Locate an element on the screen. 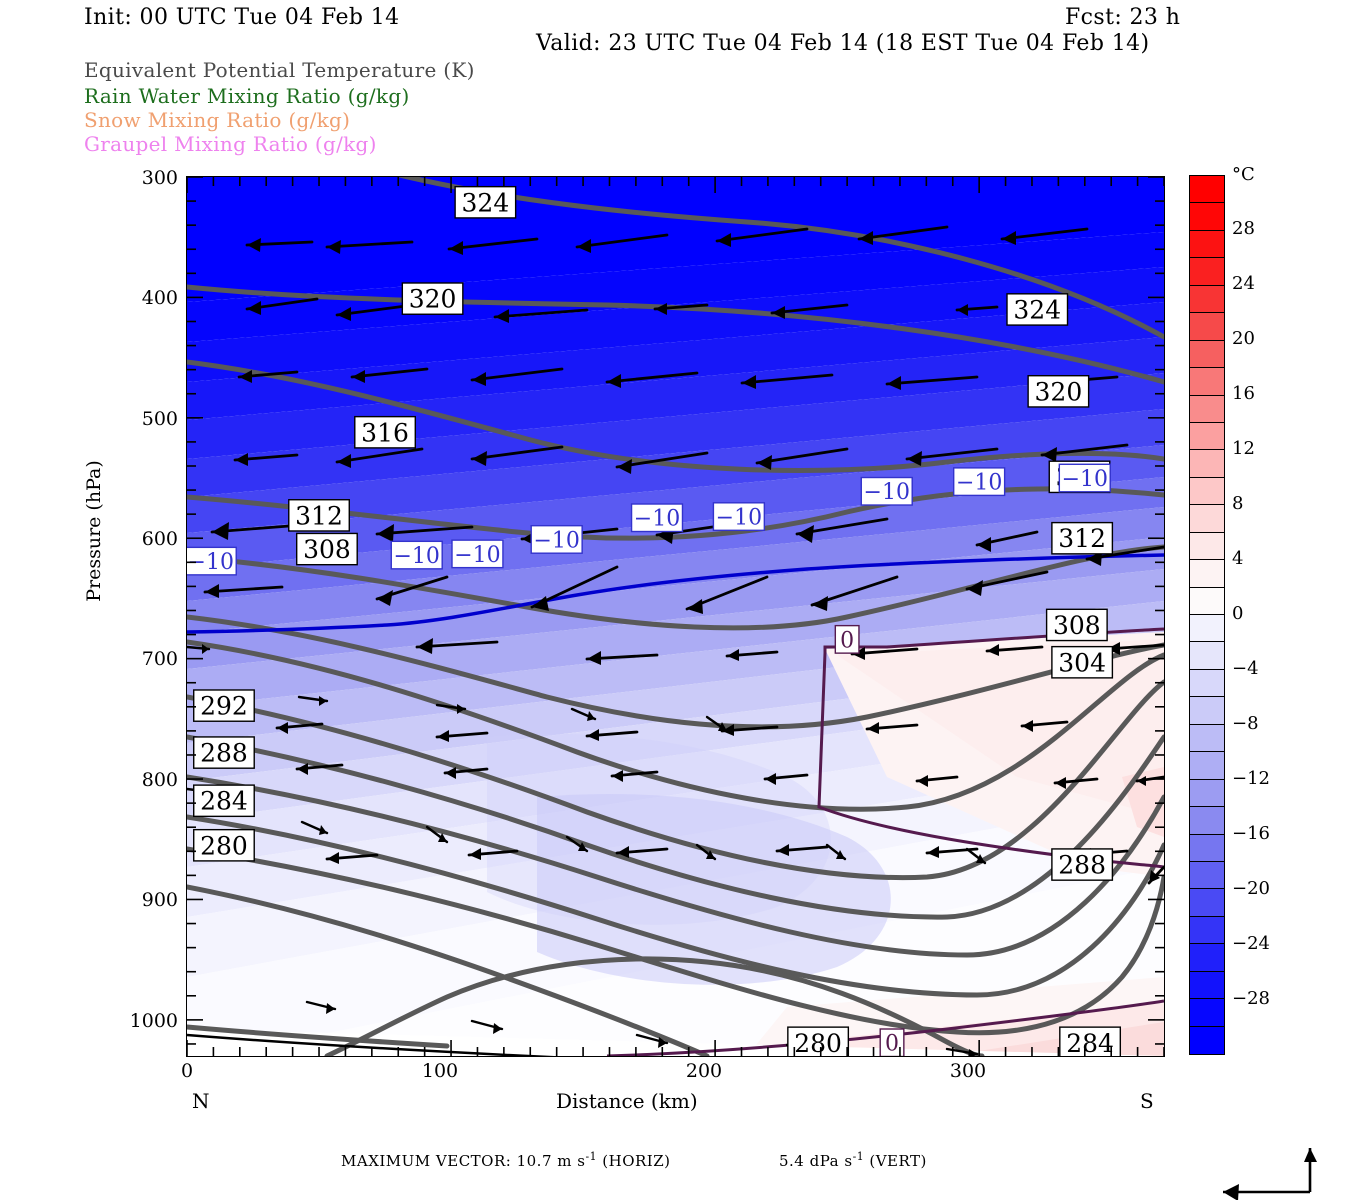 The height and width of the screenshot is (1200, 1350). y-tick-1000: 1000 is located at coordinates (153, 1021).